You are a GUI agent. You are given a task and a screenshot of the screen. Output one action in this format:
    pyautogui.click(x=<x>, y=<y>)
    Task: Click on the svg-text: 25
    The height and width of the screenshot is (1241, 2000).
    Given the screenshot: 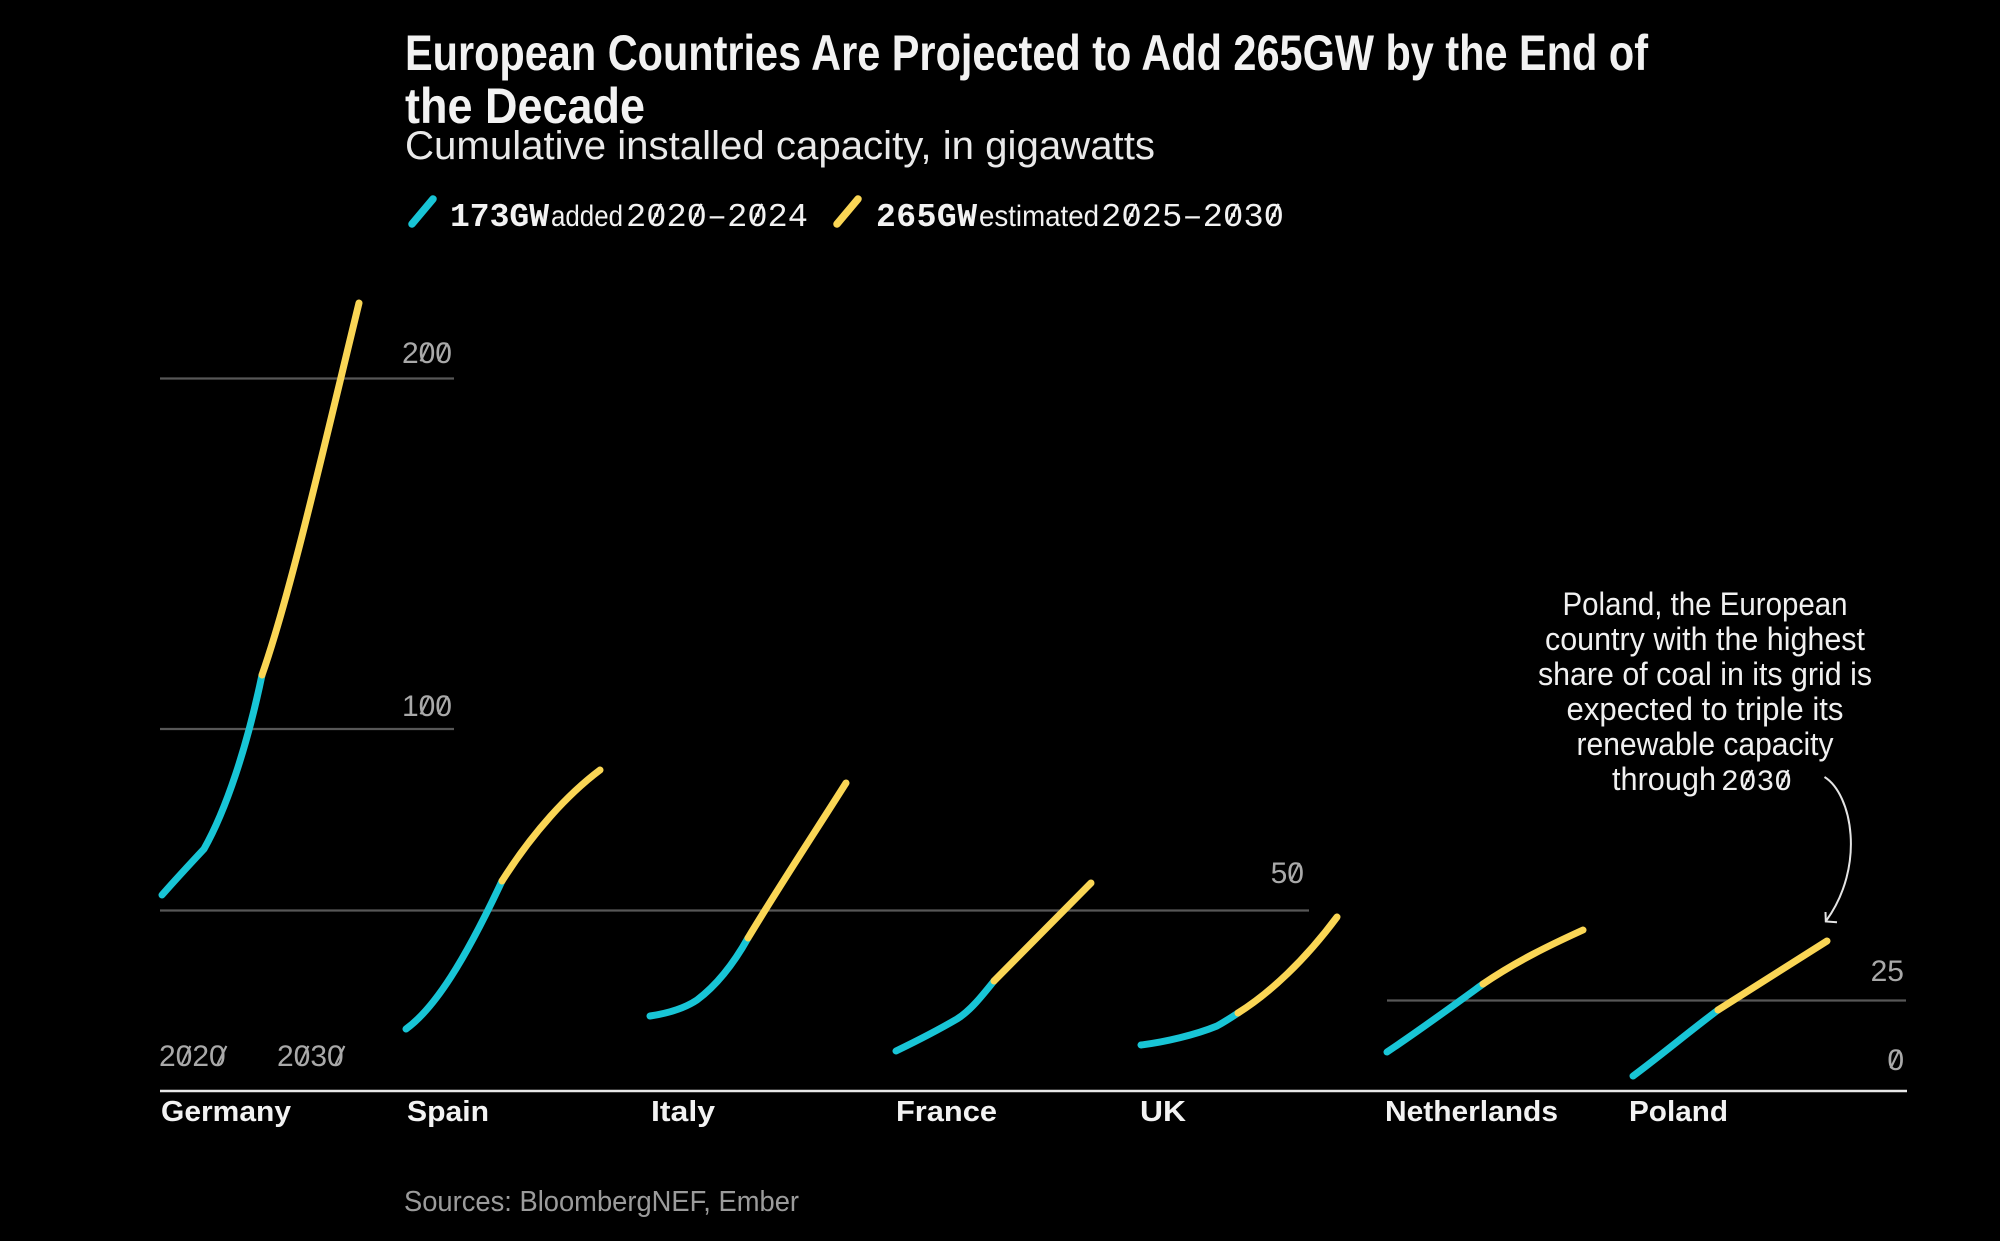 What is the action you would take?
    pyautogui.click(x=1887, y=971)
    